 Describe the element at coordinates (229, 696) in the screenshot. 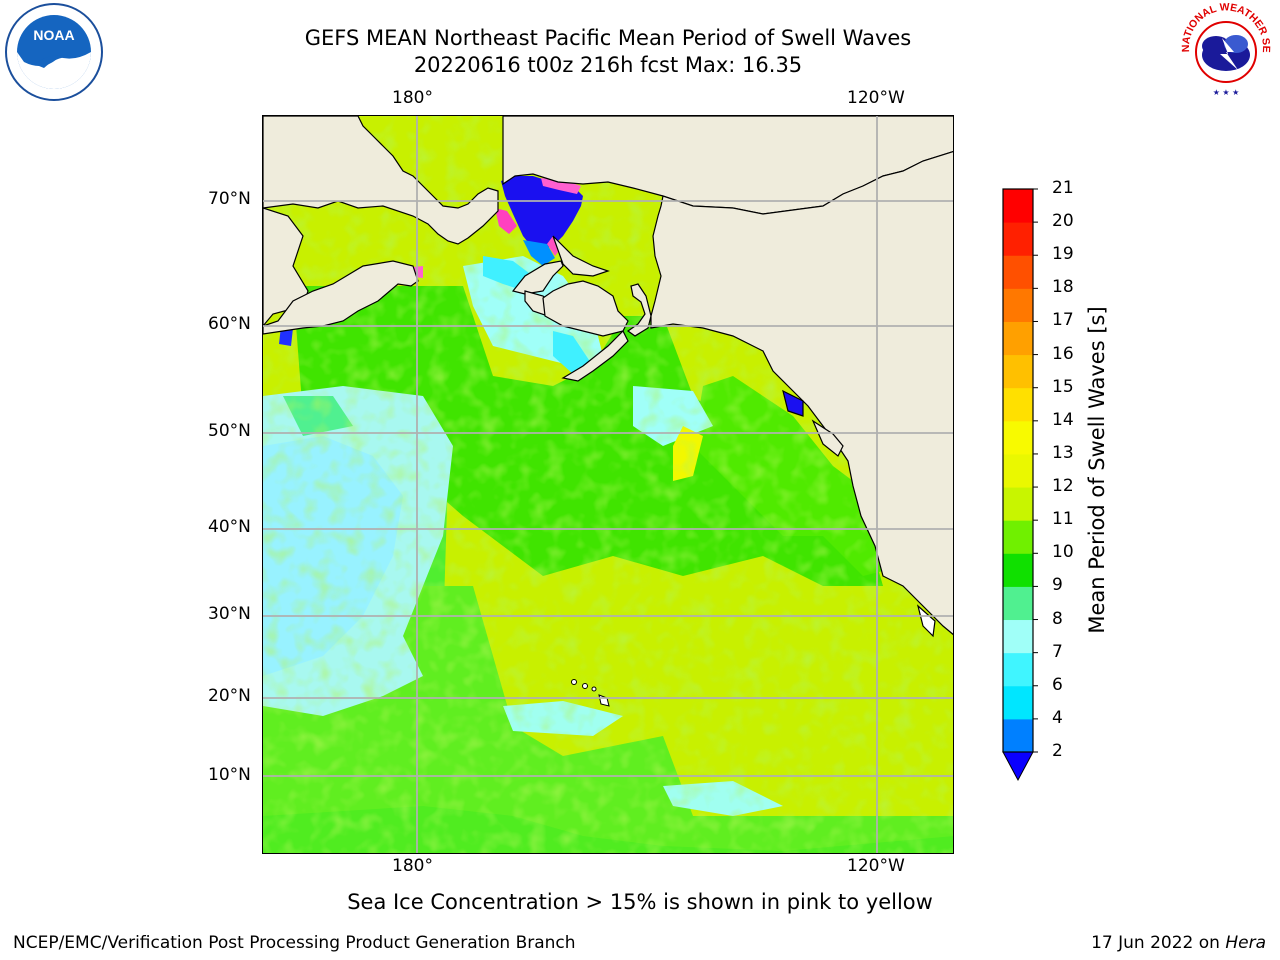

I see `lat-label-20n: 20°N` at that location.